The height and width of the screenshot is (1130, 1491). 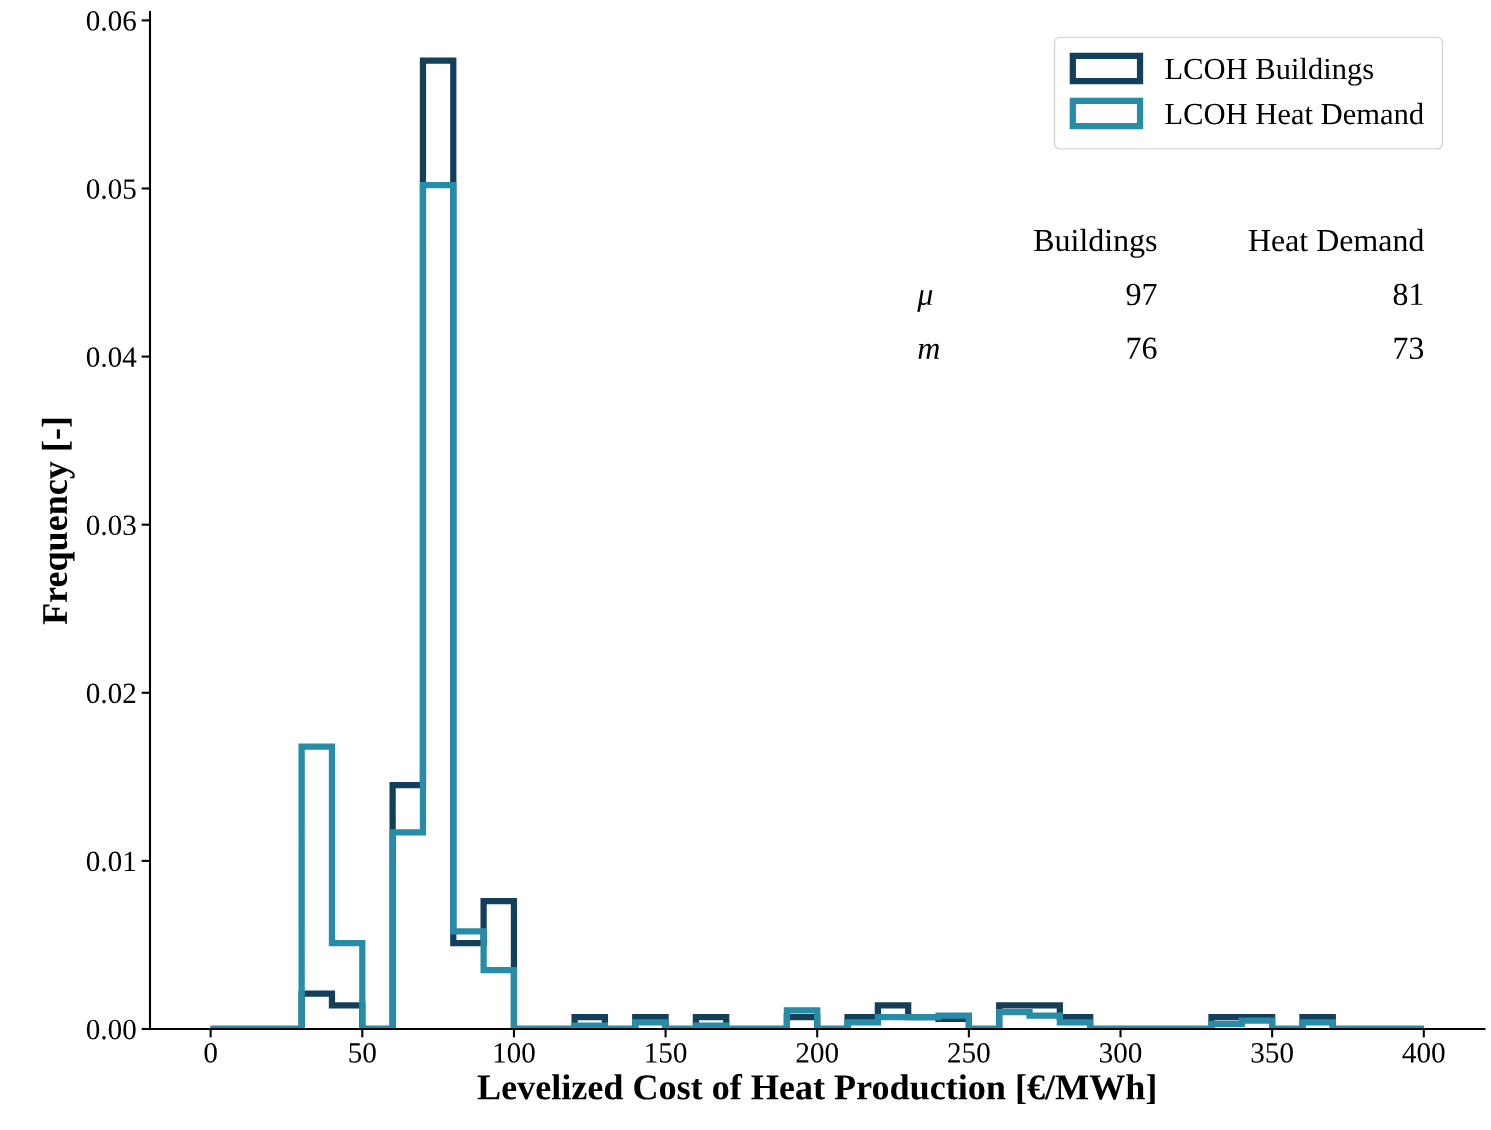 What do you see at coordinates (1141, 294) in the screenshot?
I see `annotation: 97` at bounding box center [1141, 294].